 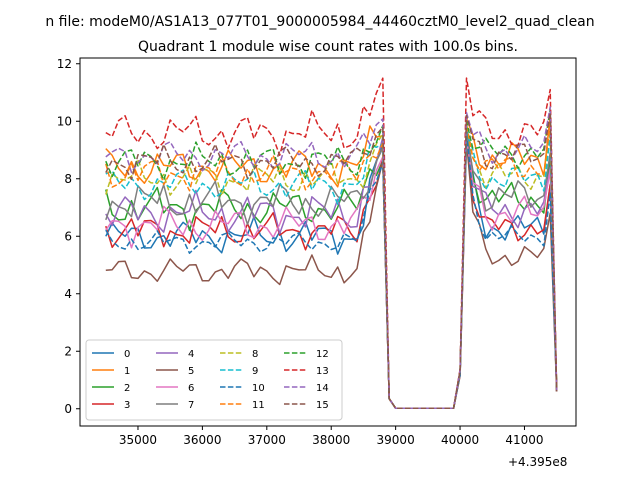 I want to click on legend-label-3: 3, so click(x=127, y=405).